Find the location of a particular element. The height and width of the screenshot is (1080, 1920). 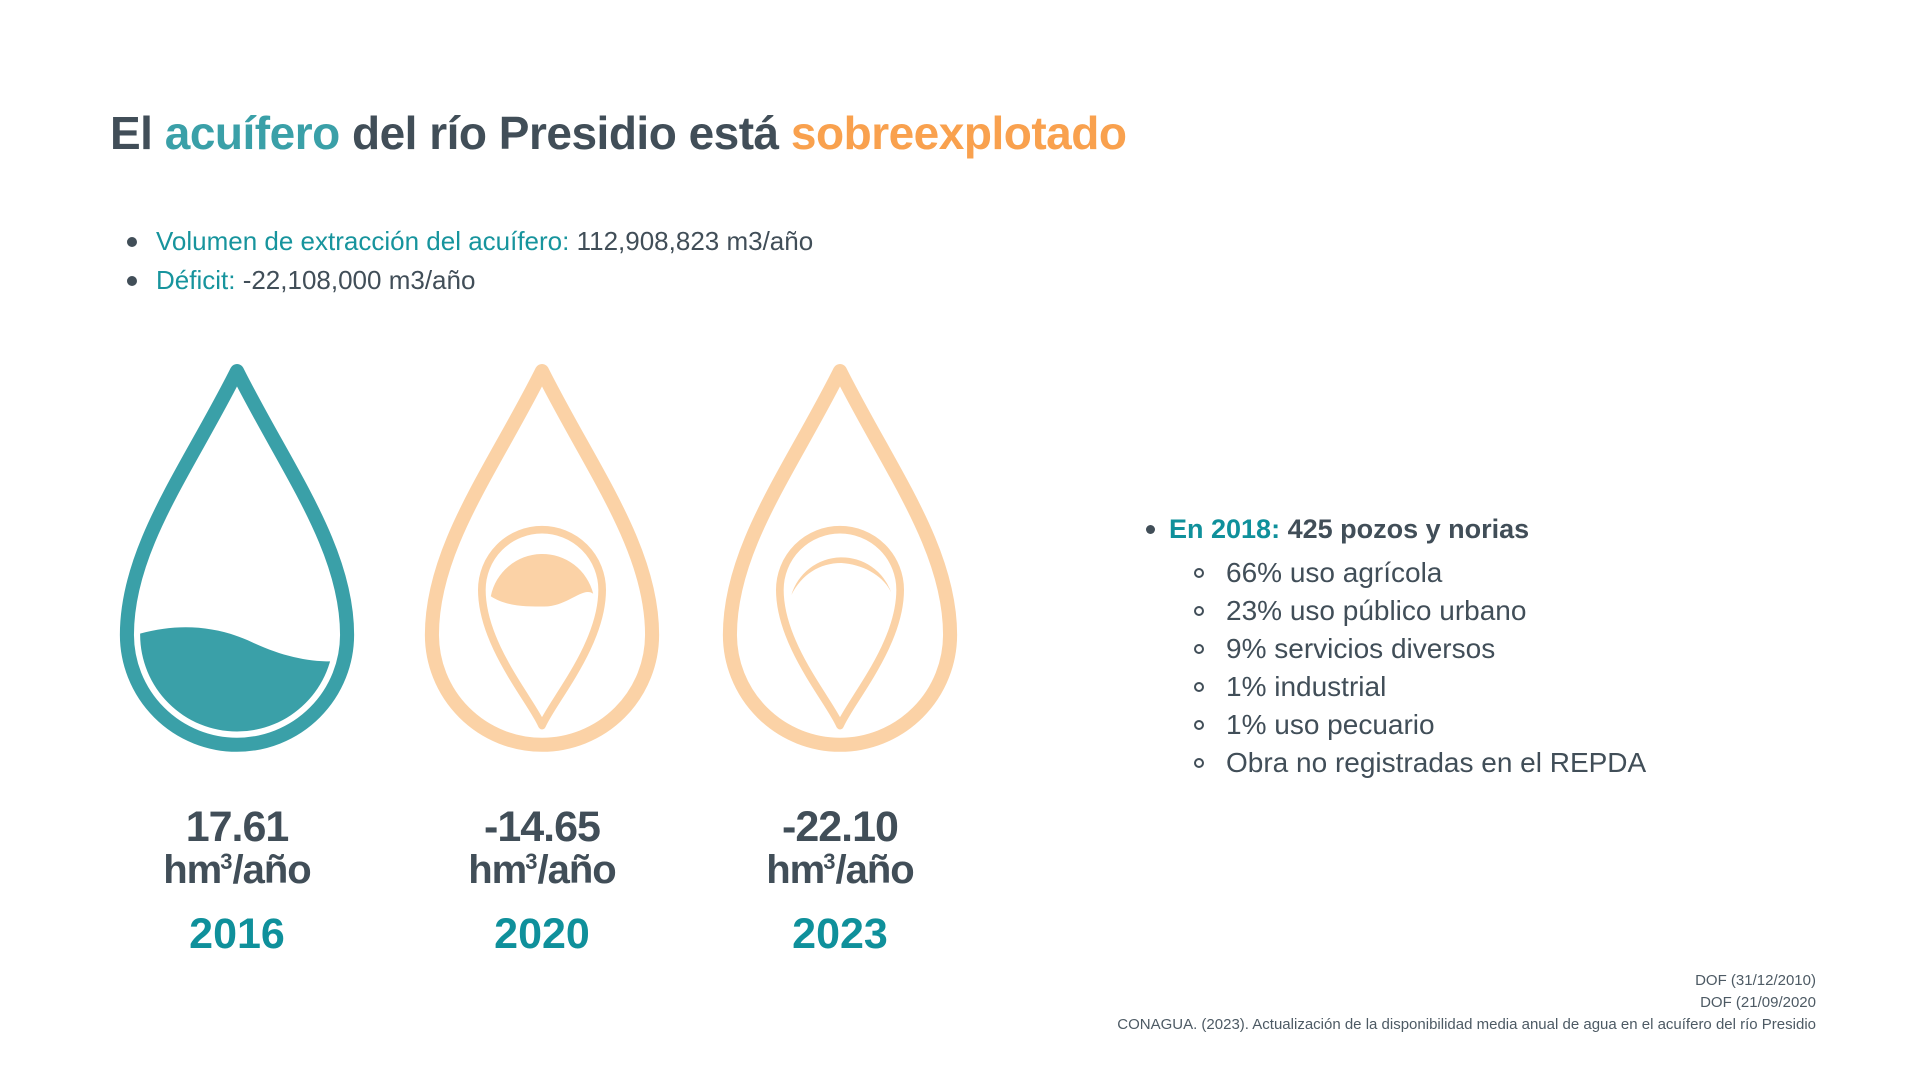

heading-rest: 425 pozos y norias is located at coordinates (1405, 529).